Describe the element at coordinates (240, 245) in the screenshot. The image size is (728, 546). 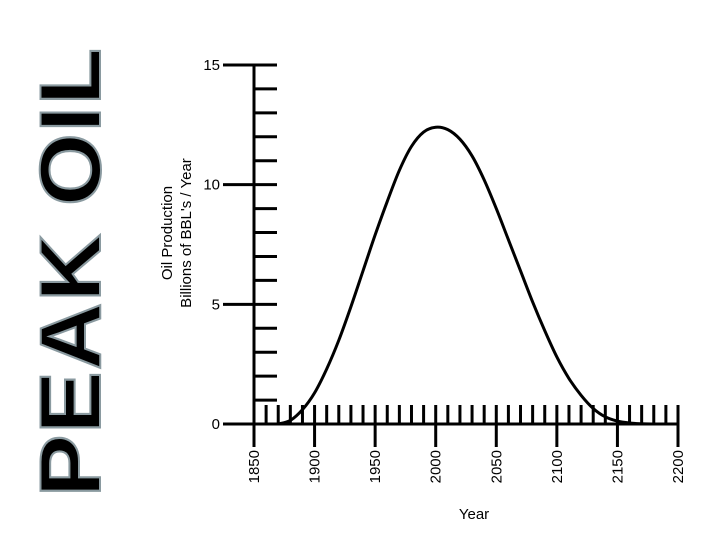
I see `y-axis: 0 5 10 15` at that location.